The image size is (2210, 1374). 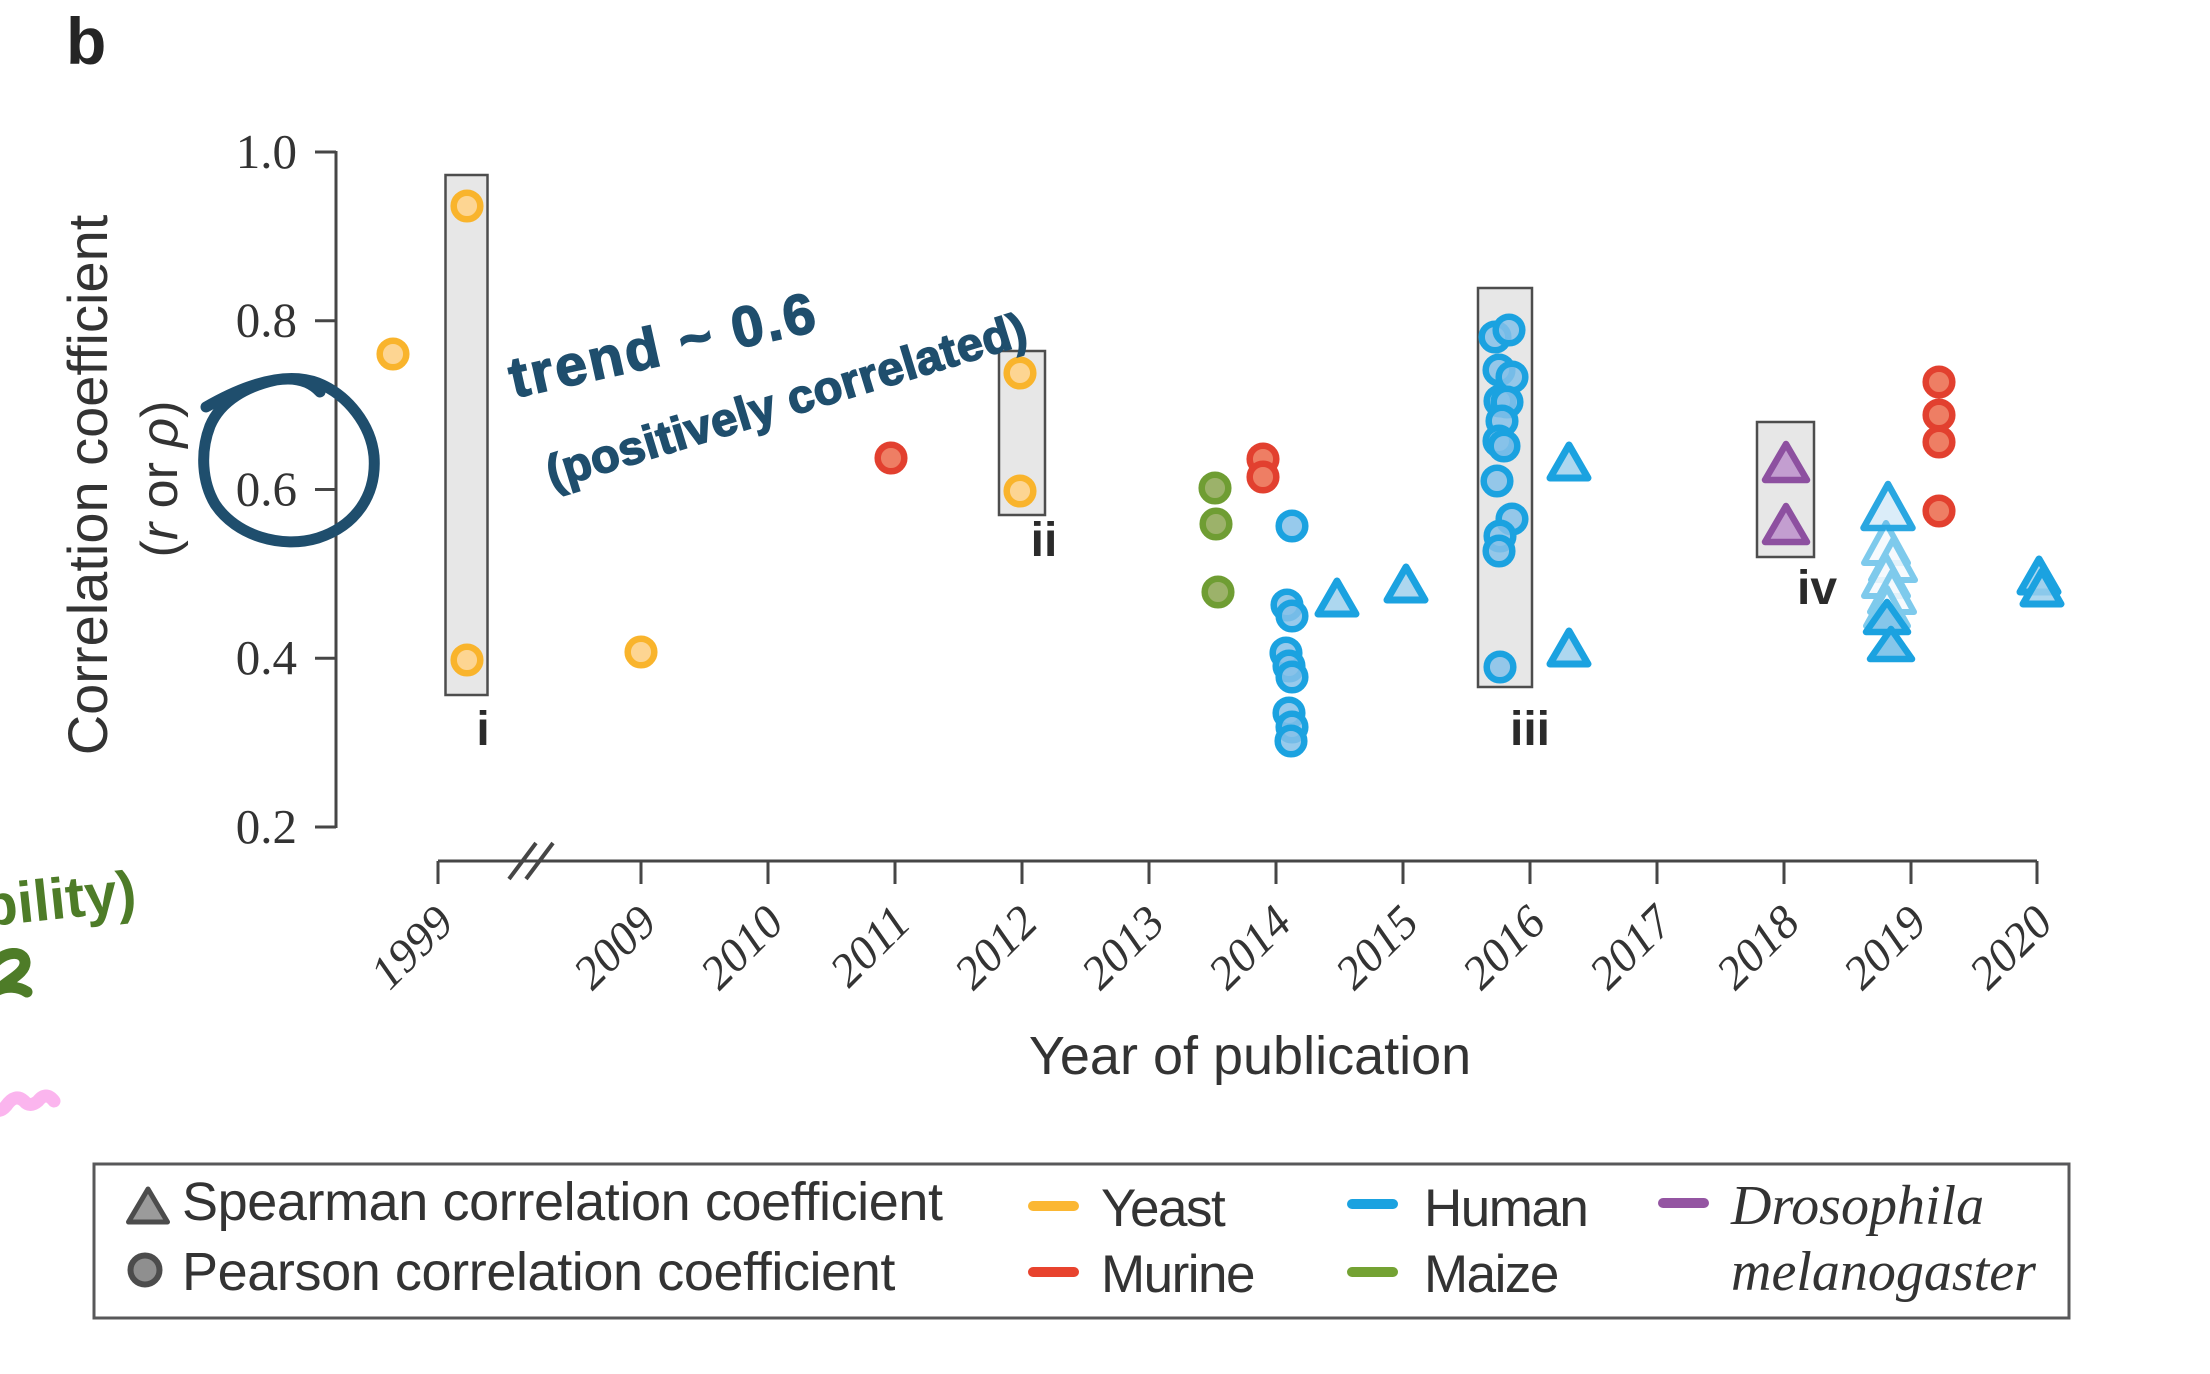 I want to click on svg-text: Murine, so click(x=1177, y=1274).